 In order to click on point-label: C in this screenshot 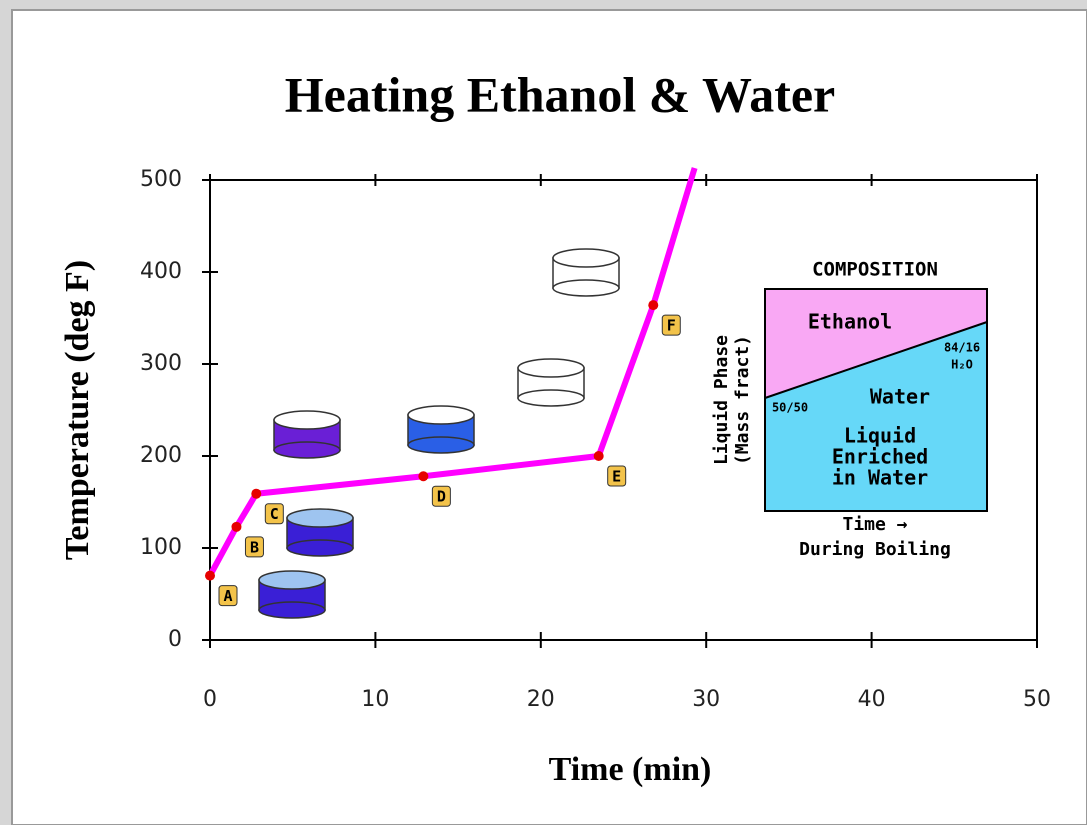, I will do `click(274, 514)`.